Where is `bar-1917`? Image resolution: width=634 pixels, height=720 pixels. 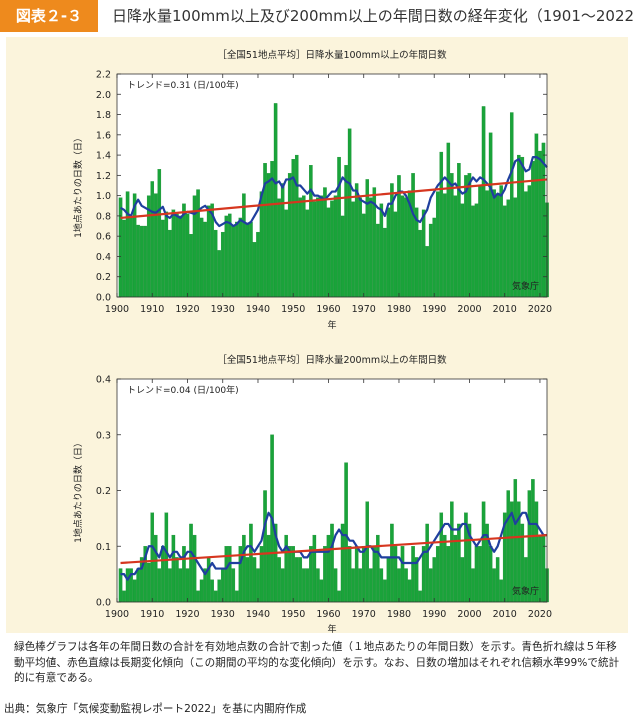 bar-1917 is located at coordinates (177, 255).